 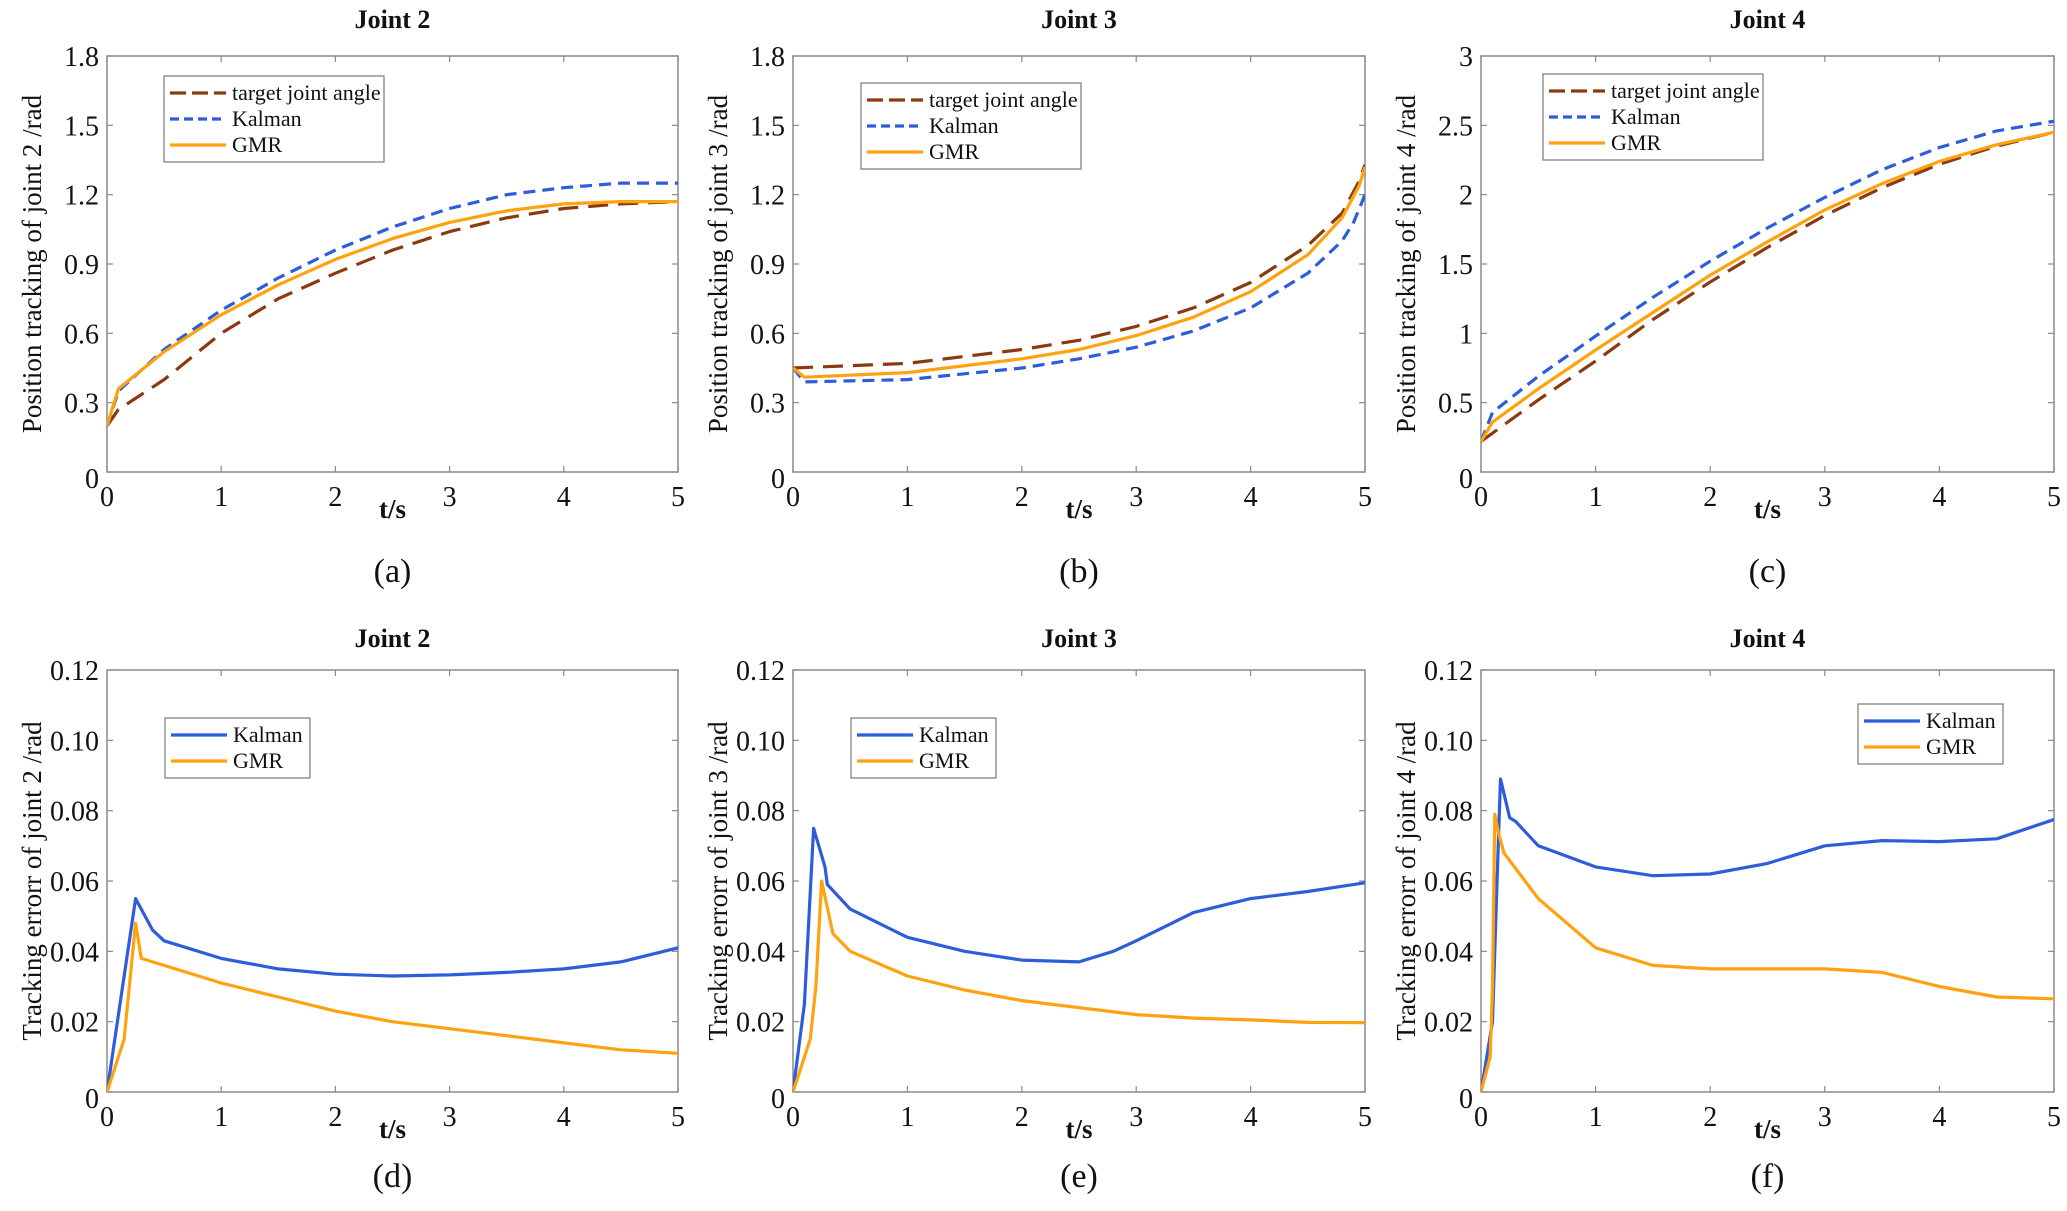 What do you see at coordinates (81, 126) in the screenshot?
I see `y-tick-label: 1.5` at bounding box center [81, 126].